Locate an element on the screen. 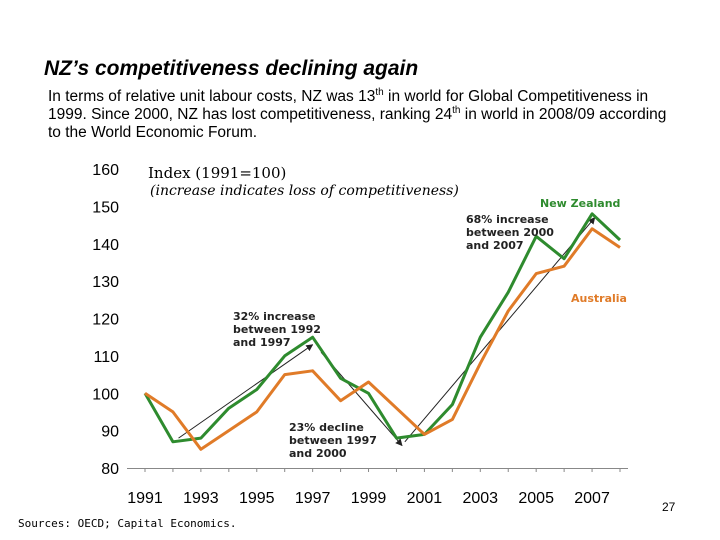  x-tick-labels: 1991 1993 1995 1997 1999 2001 2003 2005 2007 is located at coordinates (368, 498).